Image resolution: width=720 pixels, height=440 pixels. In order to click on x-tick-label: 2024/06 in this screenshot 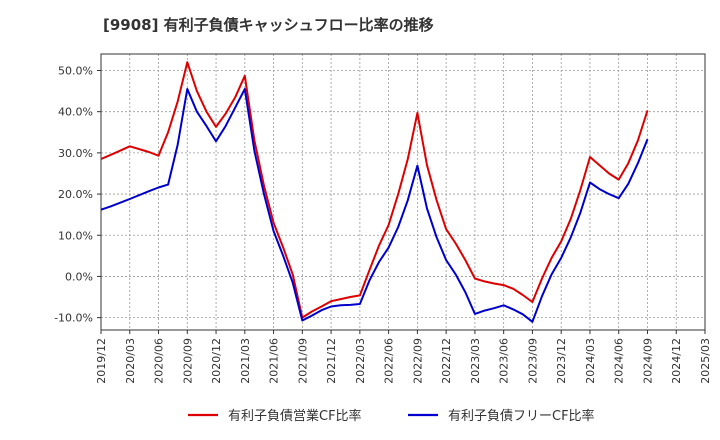, I will do `click(619, 361)`.